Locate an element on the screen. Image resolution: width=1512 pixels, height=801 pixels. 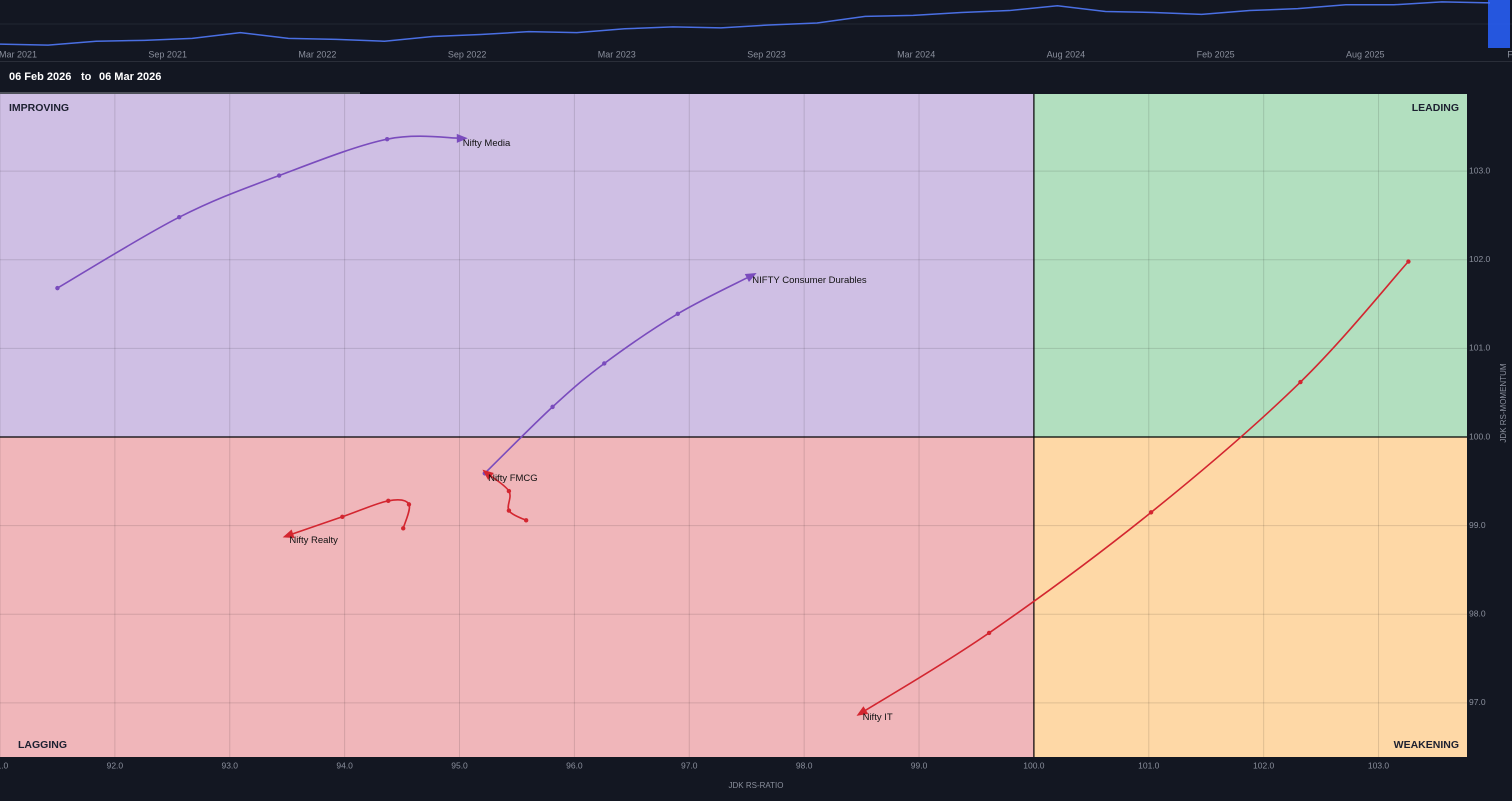
series-label: Nifty IT is located at coordinates (878, 717).